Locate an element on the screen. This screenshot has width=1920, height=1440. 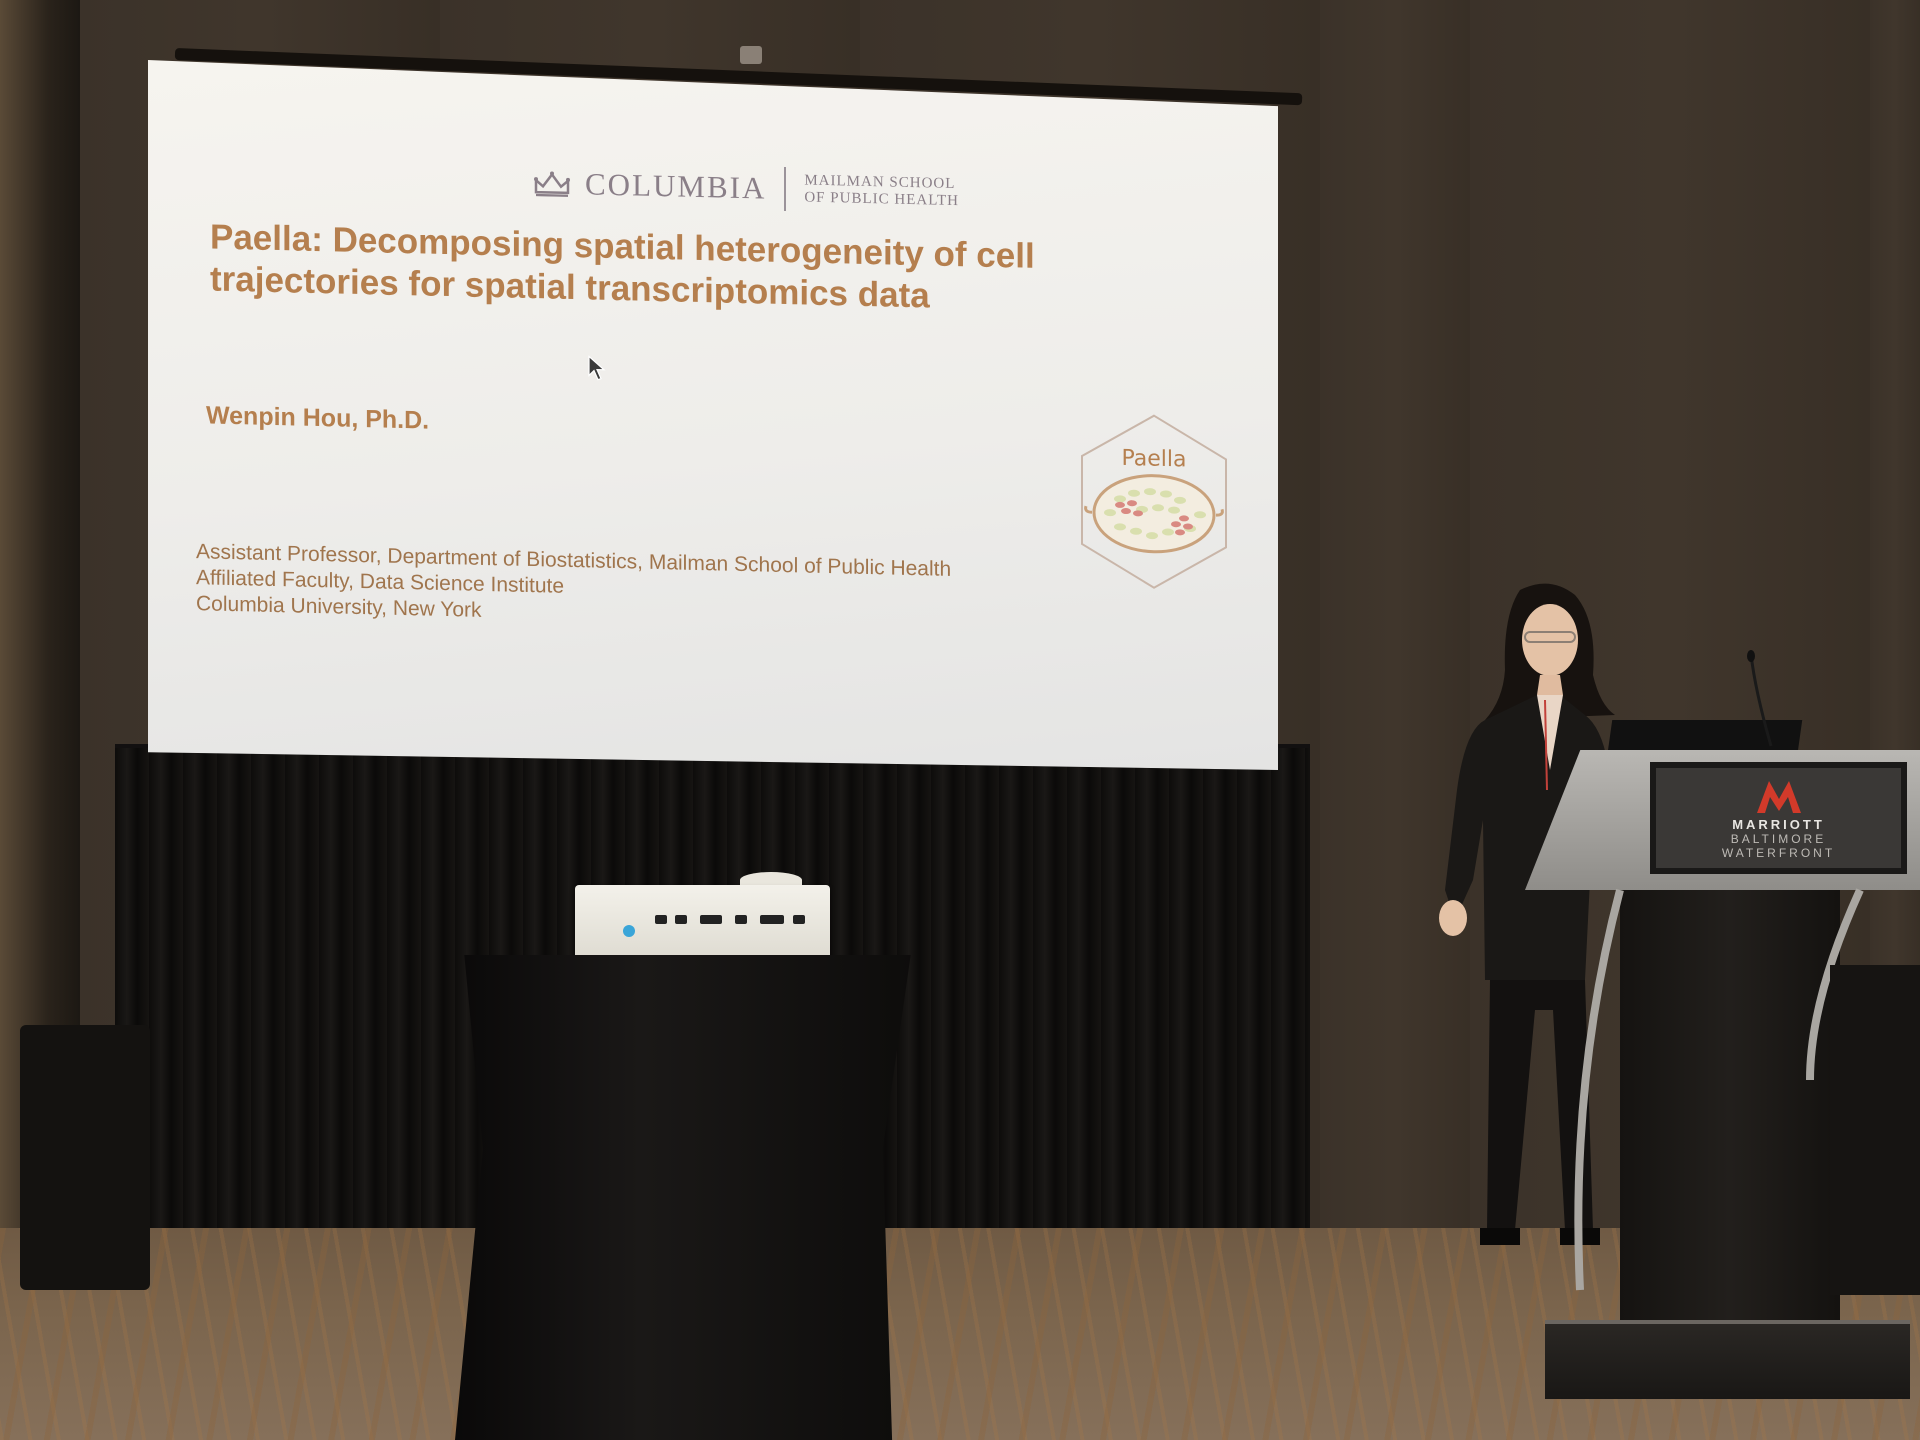
projector-status-light is located at coordinates (629, 931).